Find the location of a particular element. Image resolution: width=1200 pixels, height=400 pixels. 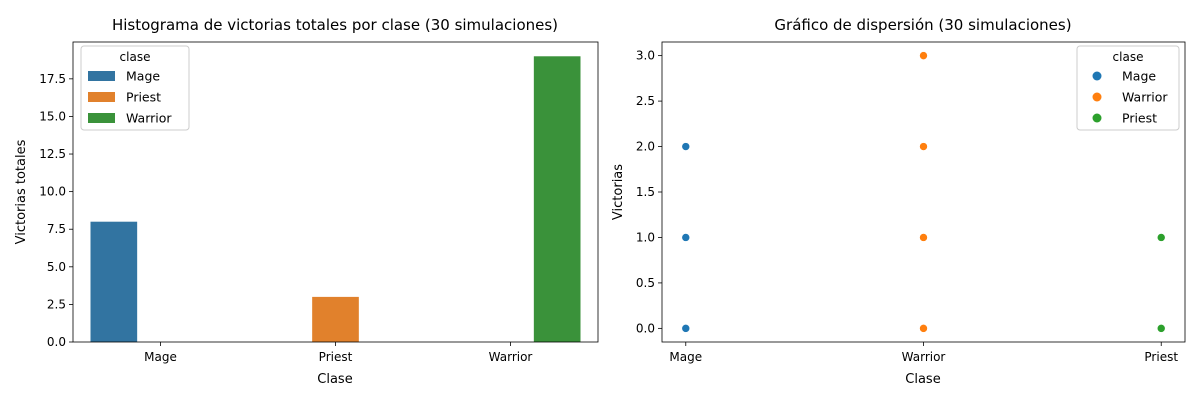

scatter-chart-x-tick-label: Mage is located at coordinates (685, 357).